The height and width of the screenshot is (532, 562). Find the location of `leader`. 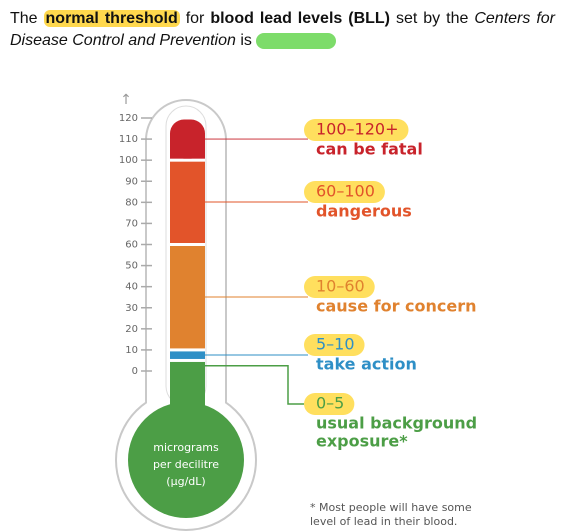

leader is located at coordinates (254, 384).